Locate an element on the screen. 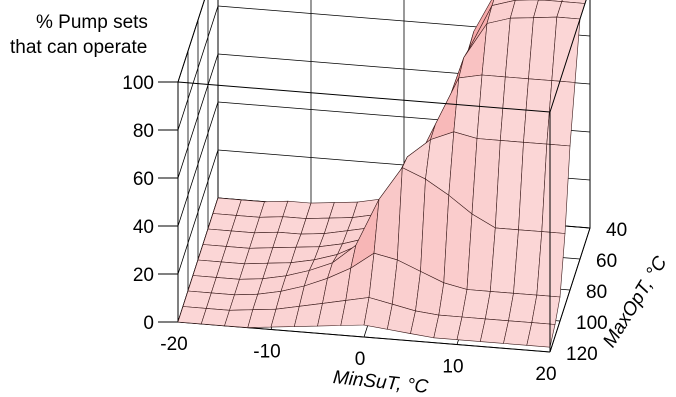 This screenshot has width=676, height=397. x-tick-label: 10 is located at coordinates (452, 367).